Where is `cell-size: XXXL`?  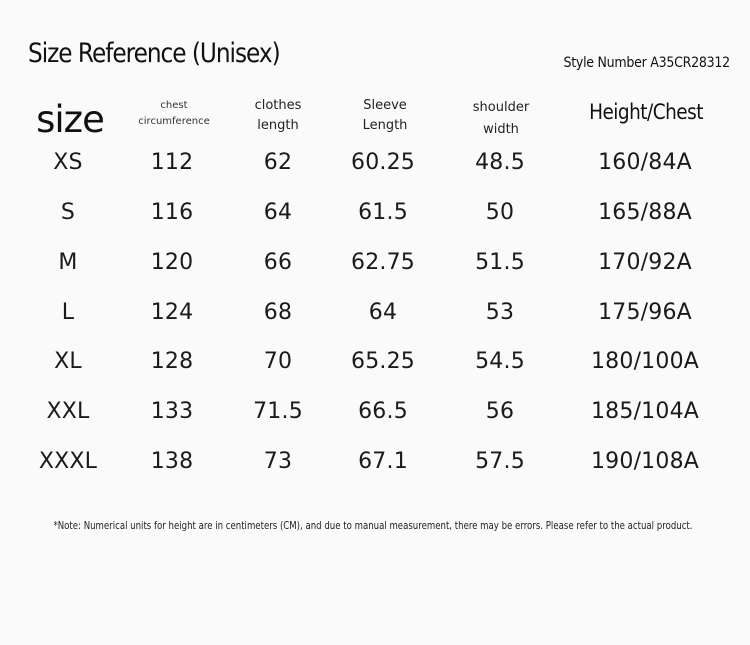
cell-size: XXXL is located at coordinates (68, 461).